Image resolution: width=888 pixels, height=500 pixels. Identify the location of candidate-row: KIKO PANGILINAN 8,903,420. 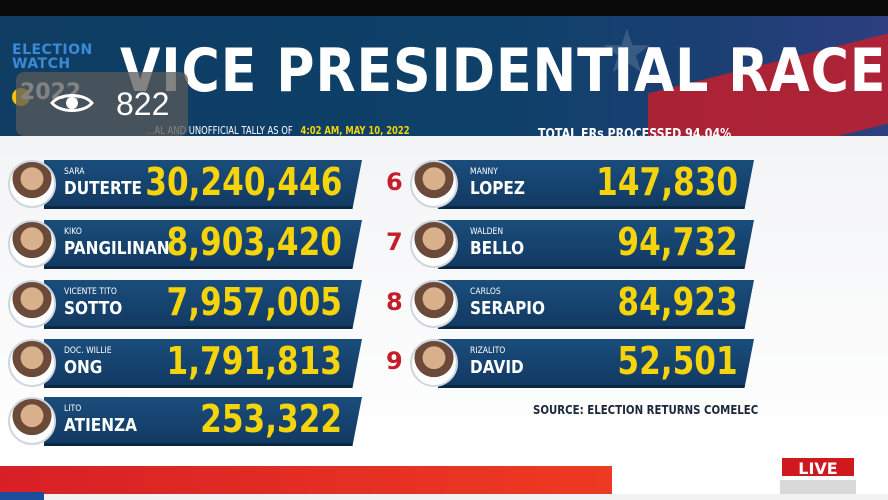
(181, 242).